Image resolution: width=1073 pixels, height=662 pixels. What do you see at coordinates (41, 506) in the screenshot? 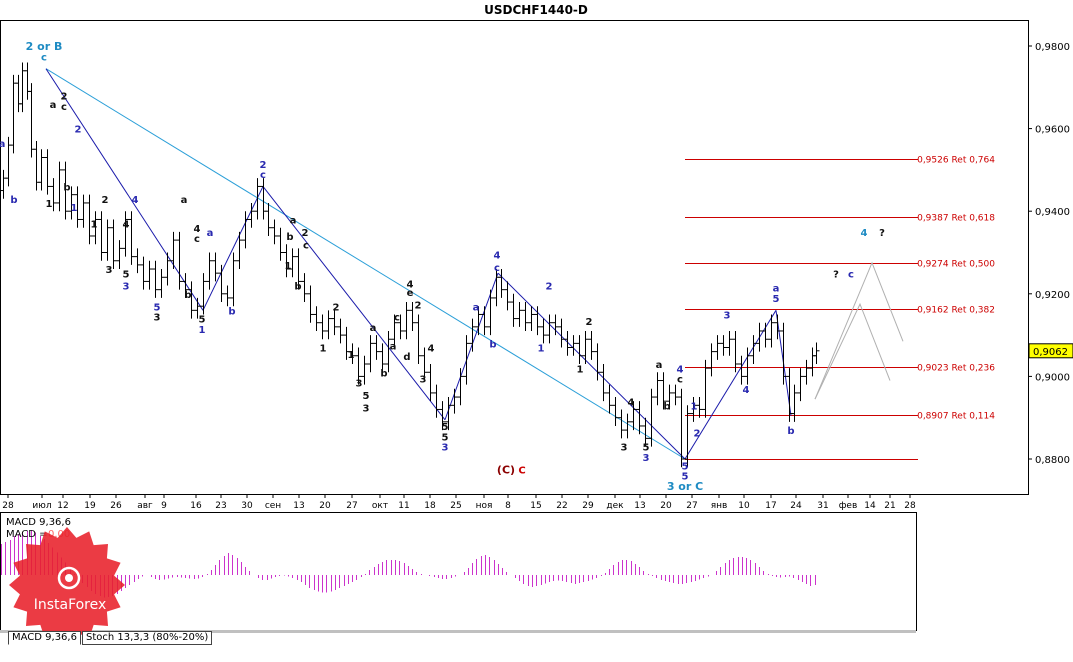
I see `x-tick-label: июл` at bounding box center [41, 506].